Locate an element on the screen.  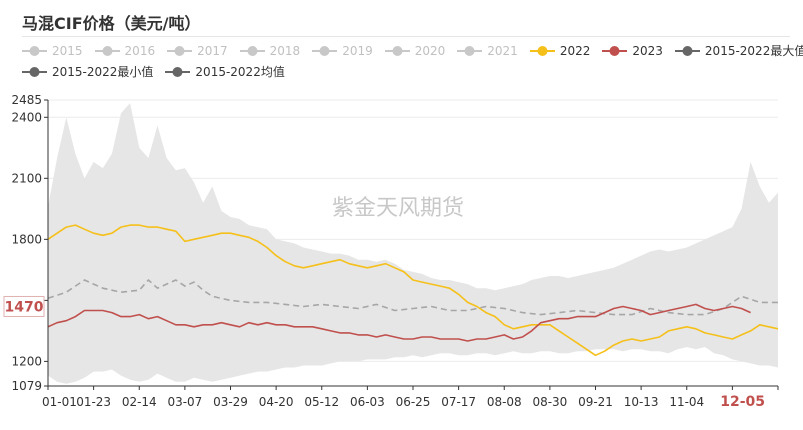
x-tick-label: 03-07 is located at coordinates (184, 402).